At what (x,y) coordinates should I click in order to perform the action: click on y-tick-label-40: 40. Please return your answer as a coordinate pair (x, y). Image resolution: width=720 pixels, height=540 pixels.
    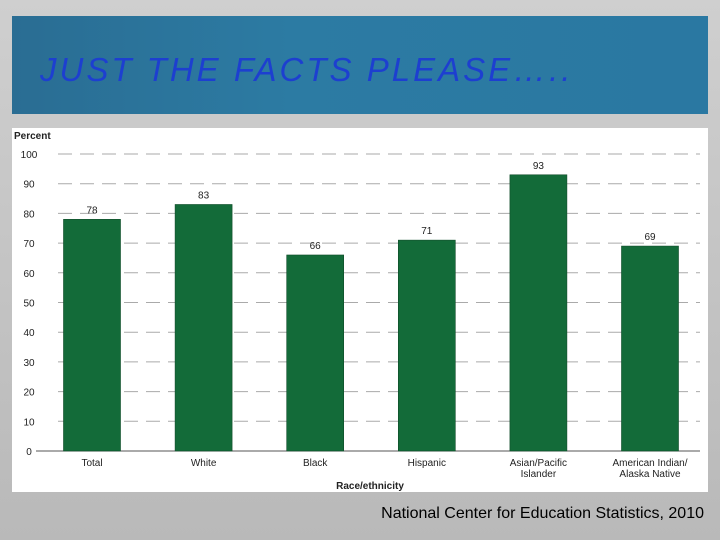
    Looking at the image, I should click on (29, 333).